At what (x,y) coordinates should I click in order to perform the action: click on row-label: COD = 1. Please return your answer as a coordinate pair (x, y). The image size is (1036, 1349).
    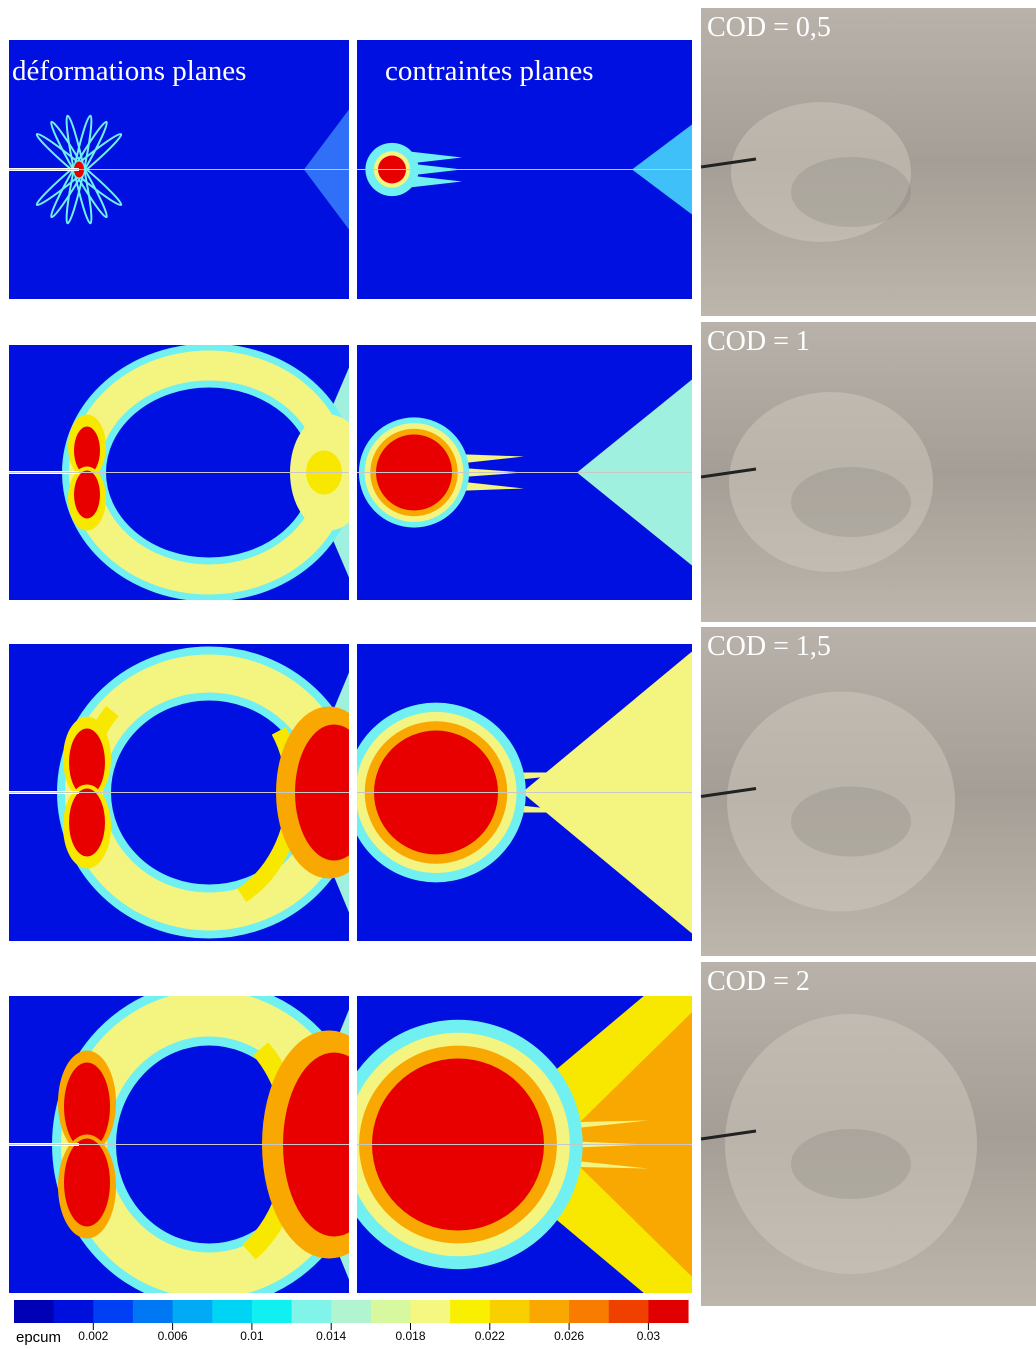
    Looking at the image, I should click on (758, 341).